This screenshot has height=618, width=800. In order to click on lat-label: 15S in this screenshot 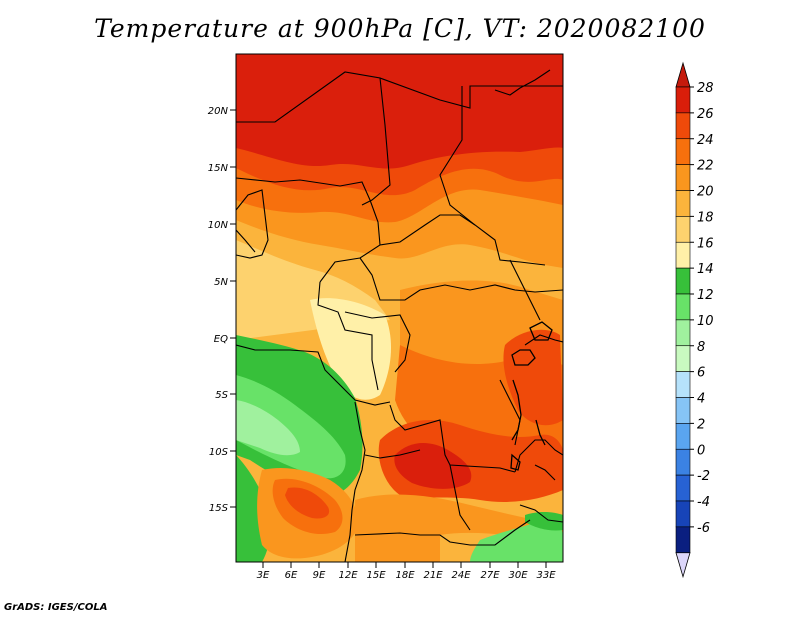, I will do `click(219, 508)`.